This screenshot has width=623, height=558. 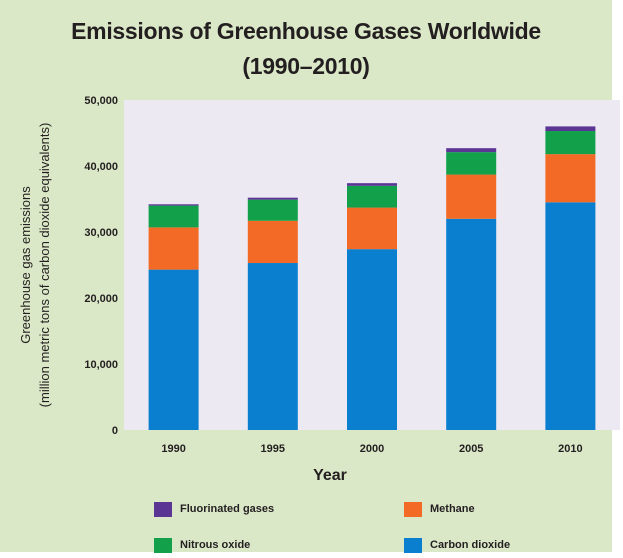 What do you see at coordinates (570, 449) in the screenshot?
I see `x-tick-label: 2010` at bounding box center [570, 449].